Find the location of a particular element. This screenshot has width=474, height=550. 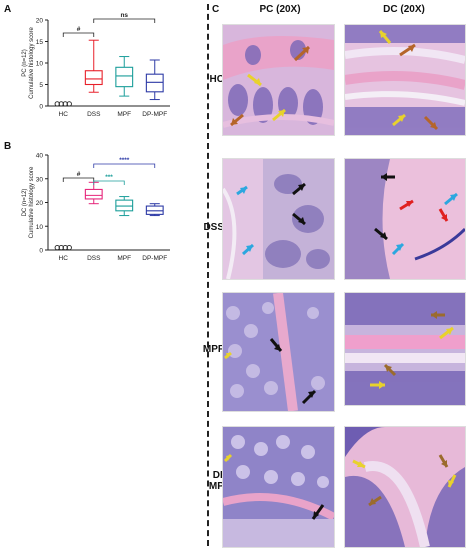

micrograph-pc-mpf is located at coordinates (278, 352).